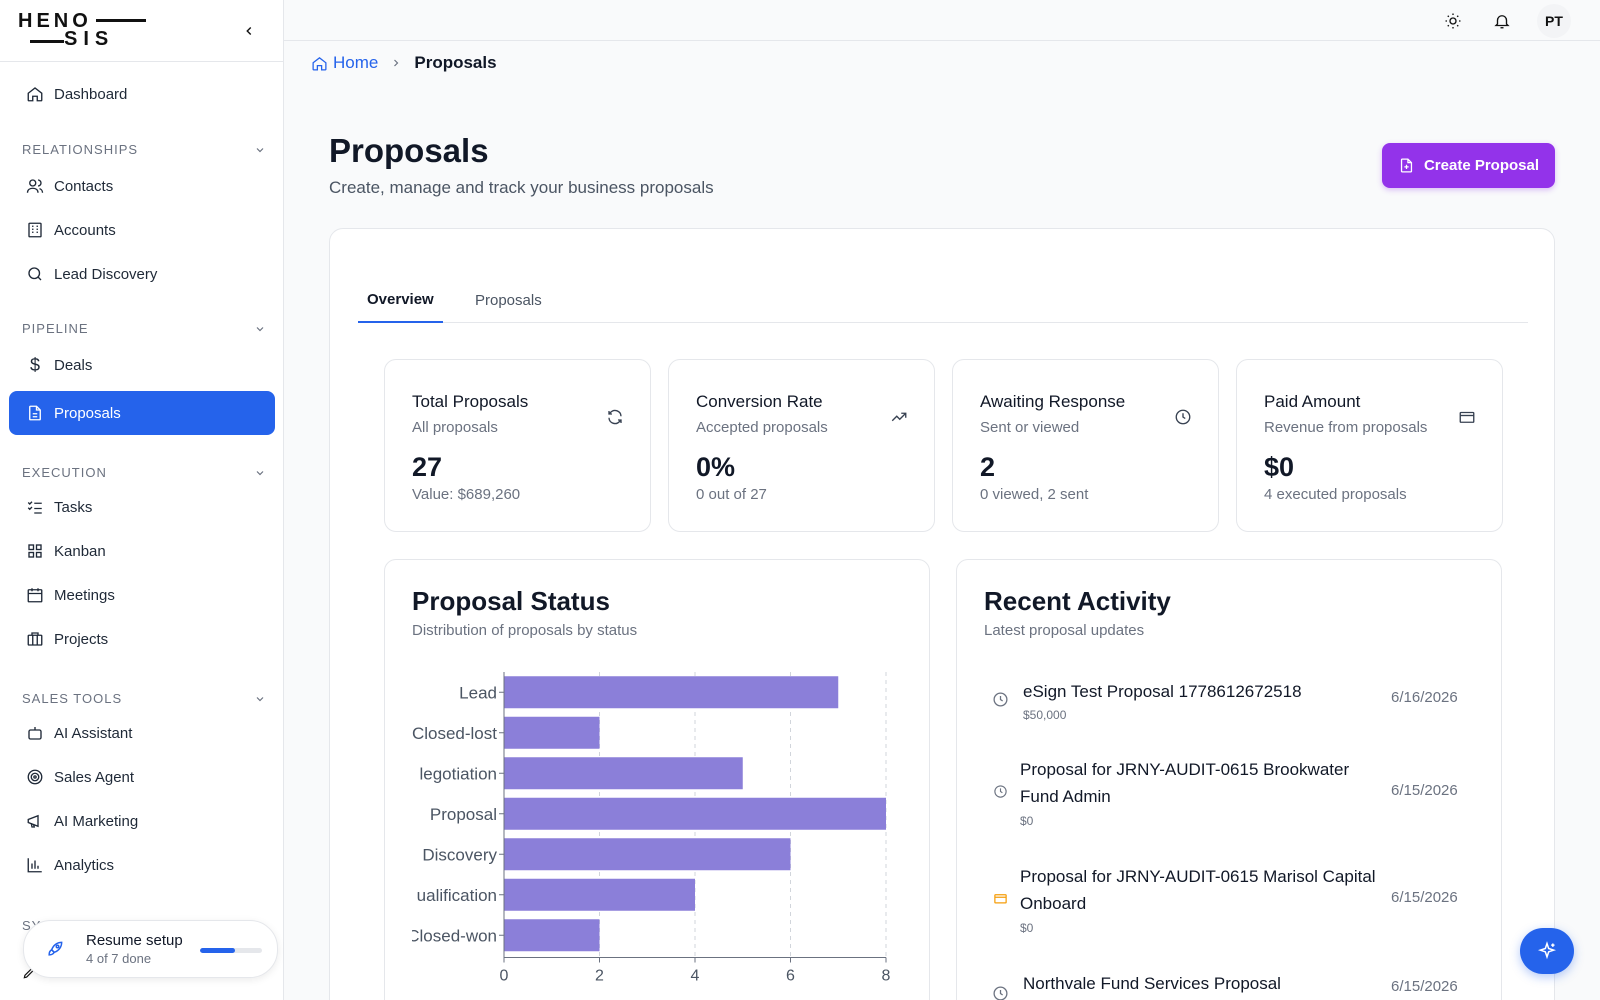 The width and height of the screenshot is (1600, 1000). What do you see at coordinates (455, 427) in the screenshot?
I see `stat-subtitle: All proposals` at bounding box center [455, 427].